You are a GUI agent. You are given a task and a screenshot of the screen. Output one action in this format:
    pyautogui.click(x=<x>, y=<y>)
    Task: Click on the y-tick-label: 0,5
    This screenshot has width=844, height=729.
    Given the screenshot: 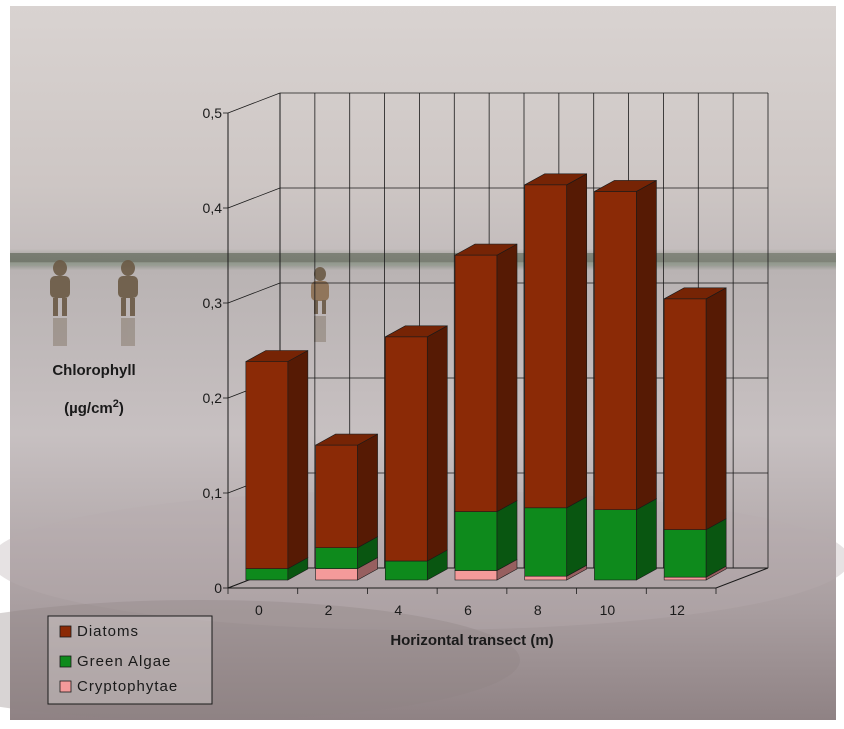 What is the action you would take?
    pyautogui.click(x=213, y=113)
    